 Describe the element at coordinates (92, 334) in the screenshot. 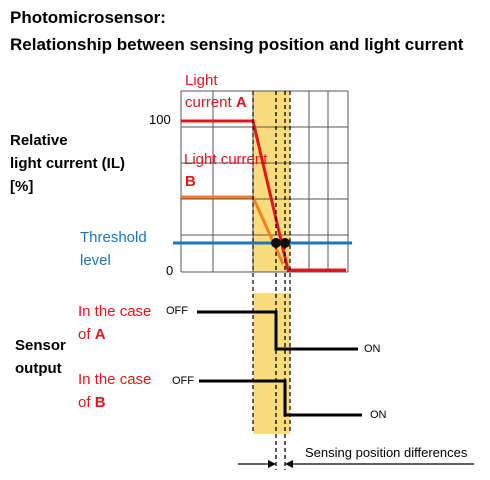

I see `case-a-label-line-2: of A` at that location.